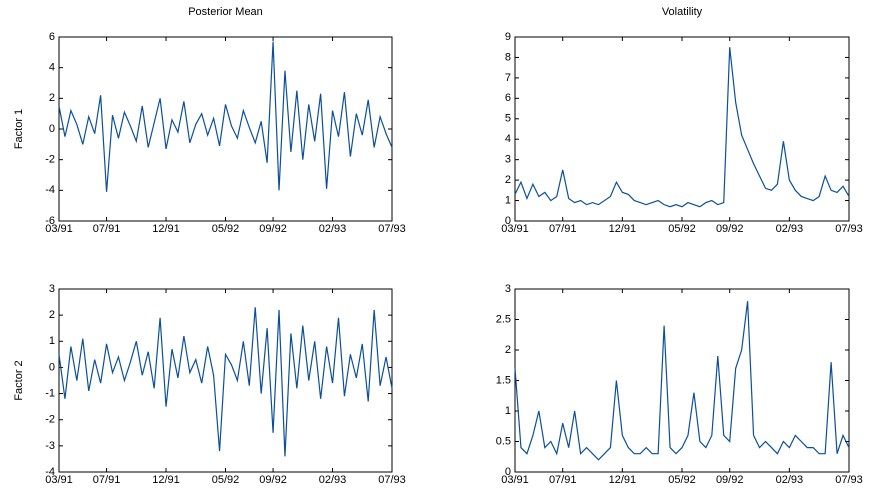  Describe the element at coordinates (508, 37) in the screenshot. I see `y-tick-label: 9` at that location.